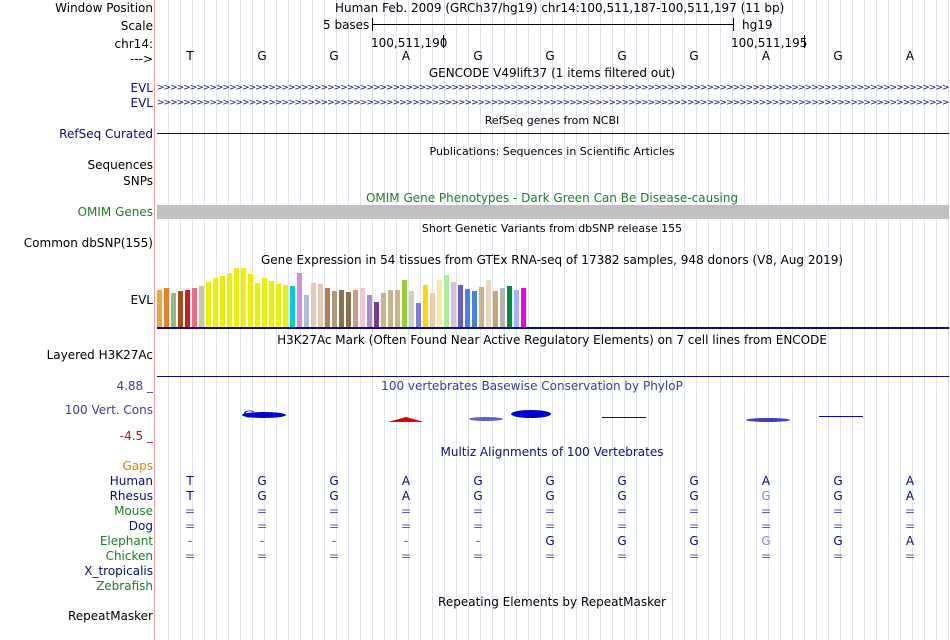 Image resolution: width=950 pixels, height=640 pixels. What do you see at coordinates (118, 571) in the screenshot?
I see `species-label-xtropicalis: X_tropicalis` at bounding box center [118, 571].